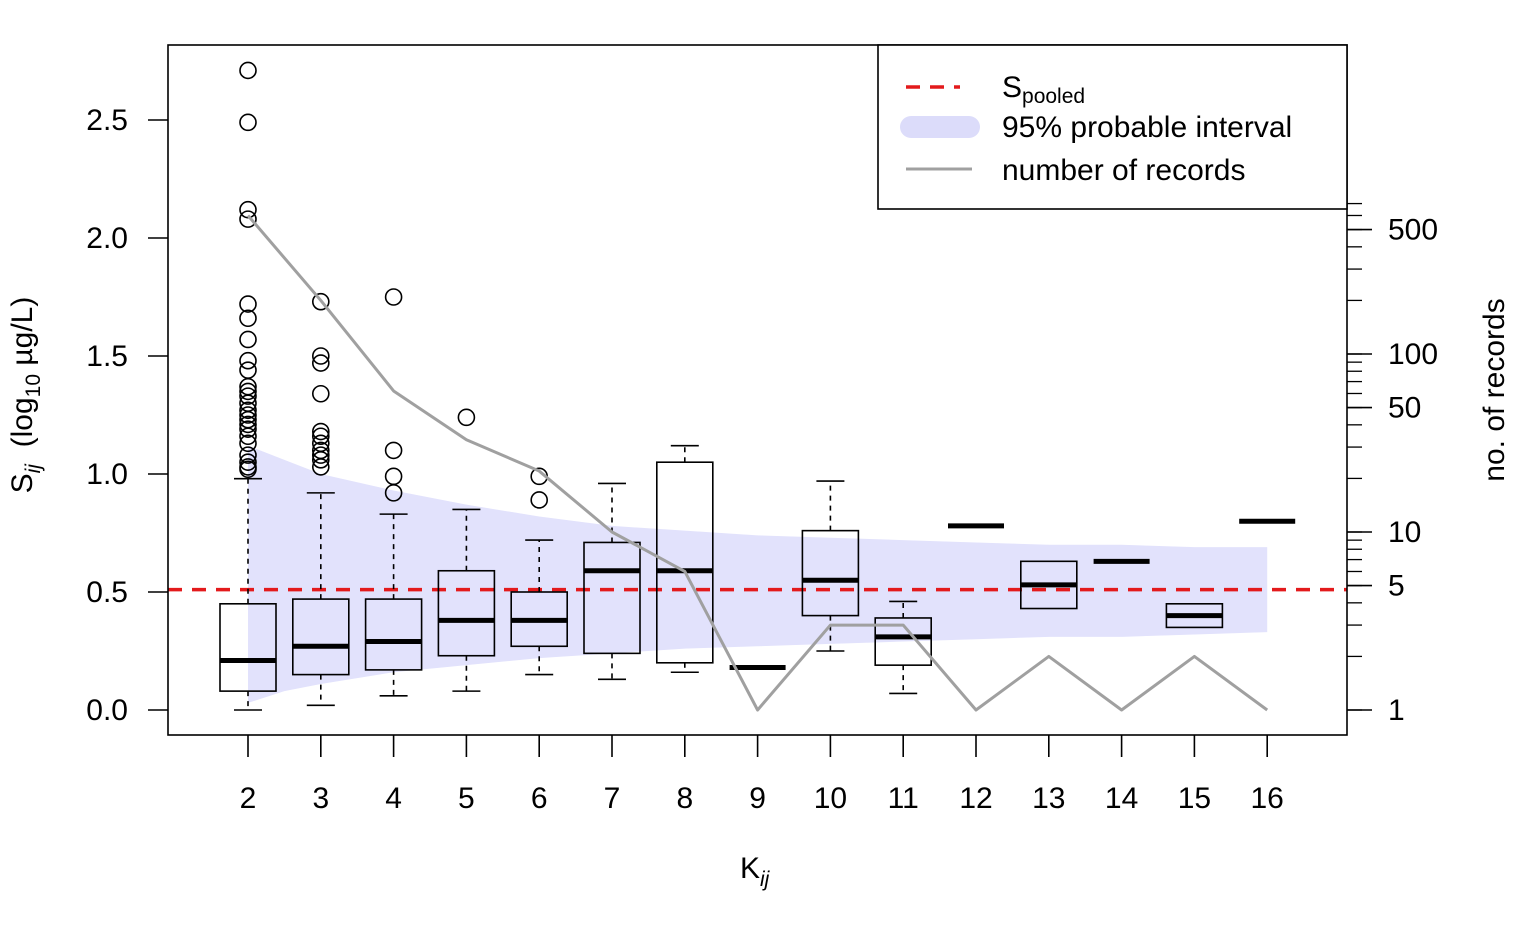 The height and width of the screenshot is (945, 1516). What do you see at coordinates (1404, 532) in the screenshot?
I see `y2-tick-label: 10` at bounding box center [1404, 532].